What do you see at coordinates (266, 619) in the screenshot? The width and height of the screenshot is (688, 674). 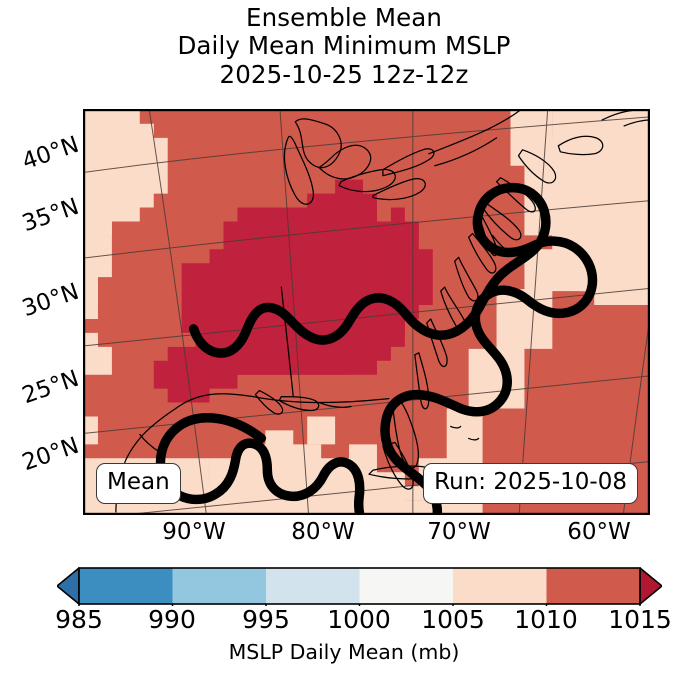 I see `colorbar-tick-995: 995` at bounding box center [266, 619].